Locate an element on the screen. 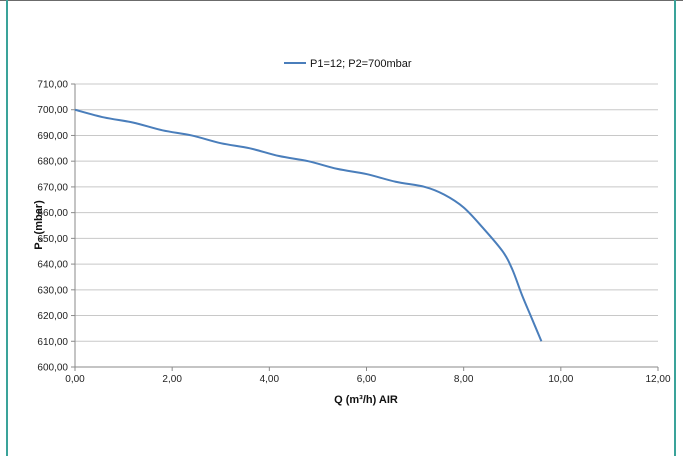 This screenshot has height=456, width=683. y-tick-label: 610,00 is located at coordinates (52, 342).